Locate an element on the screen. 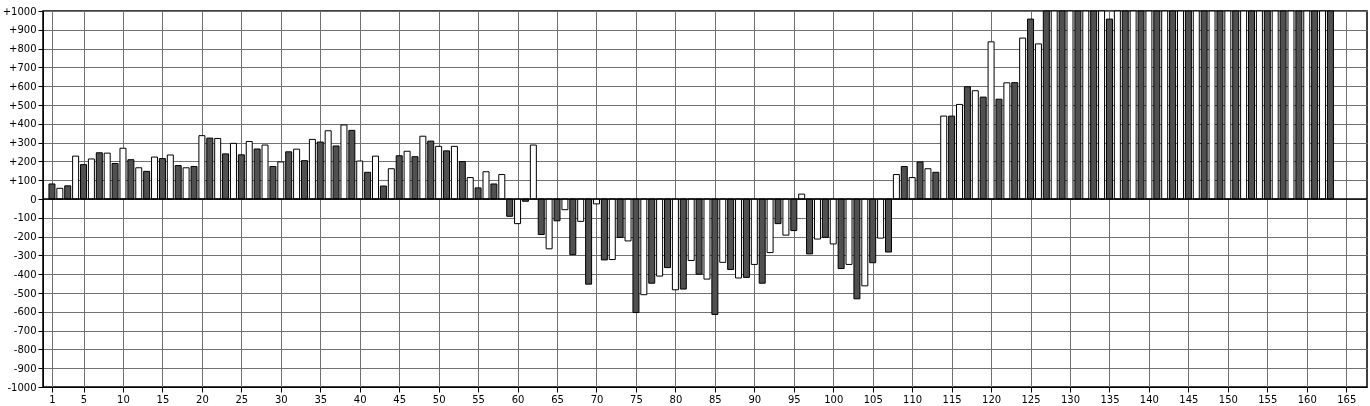 This screenshot has height=406, width=1370. y-tick-label: -900 is located at coordinates (25, 368).